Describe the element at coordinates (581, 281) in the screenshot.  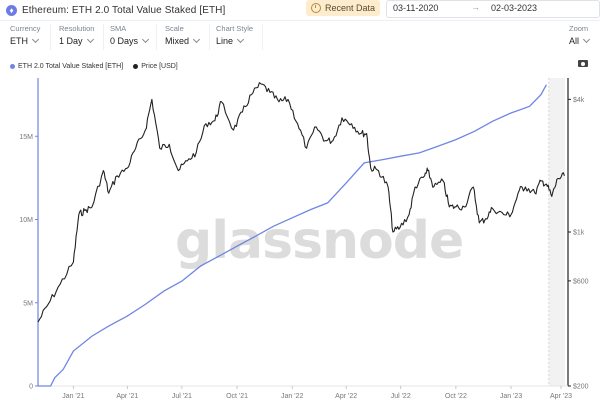
I see `right-tick-label: $600` at that location.